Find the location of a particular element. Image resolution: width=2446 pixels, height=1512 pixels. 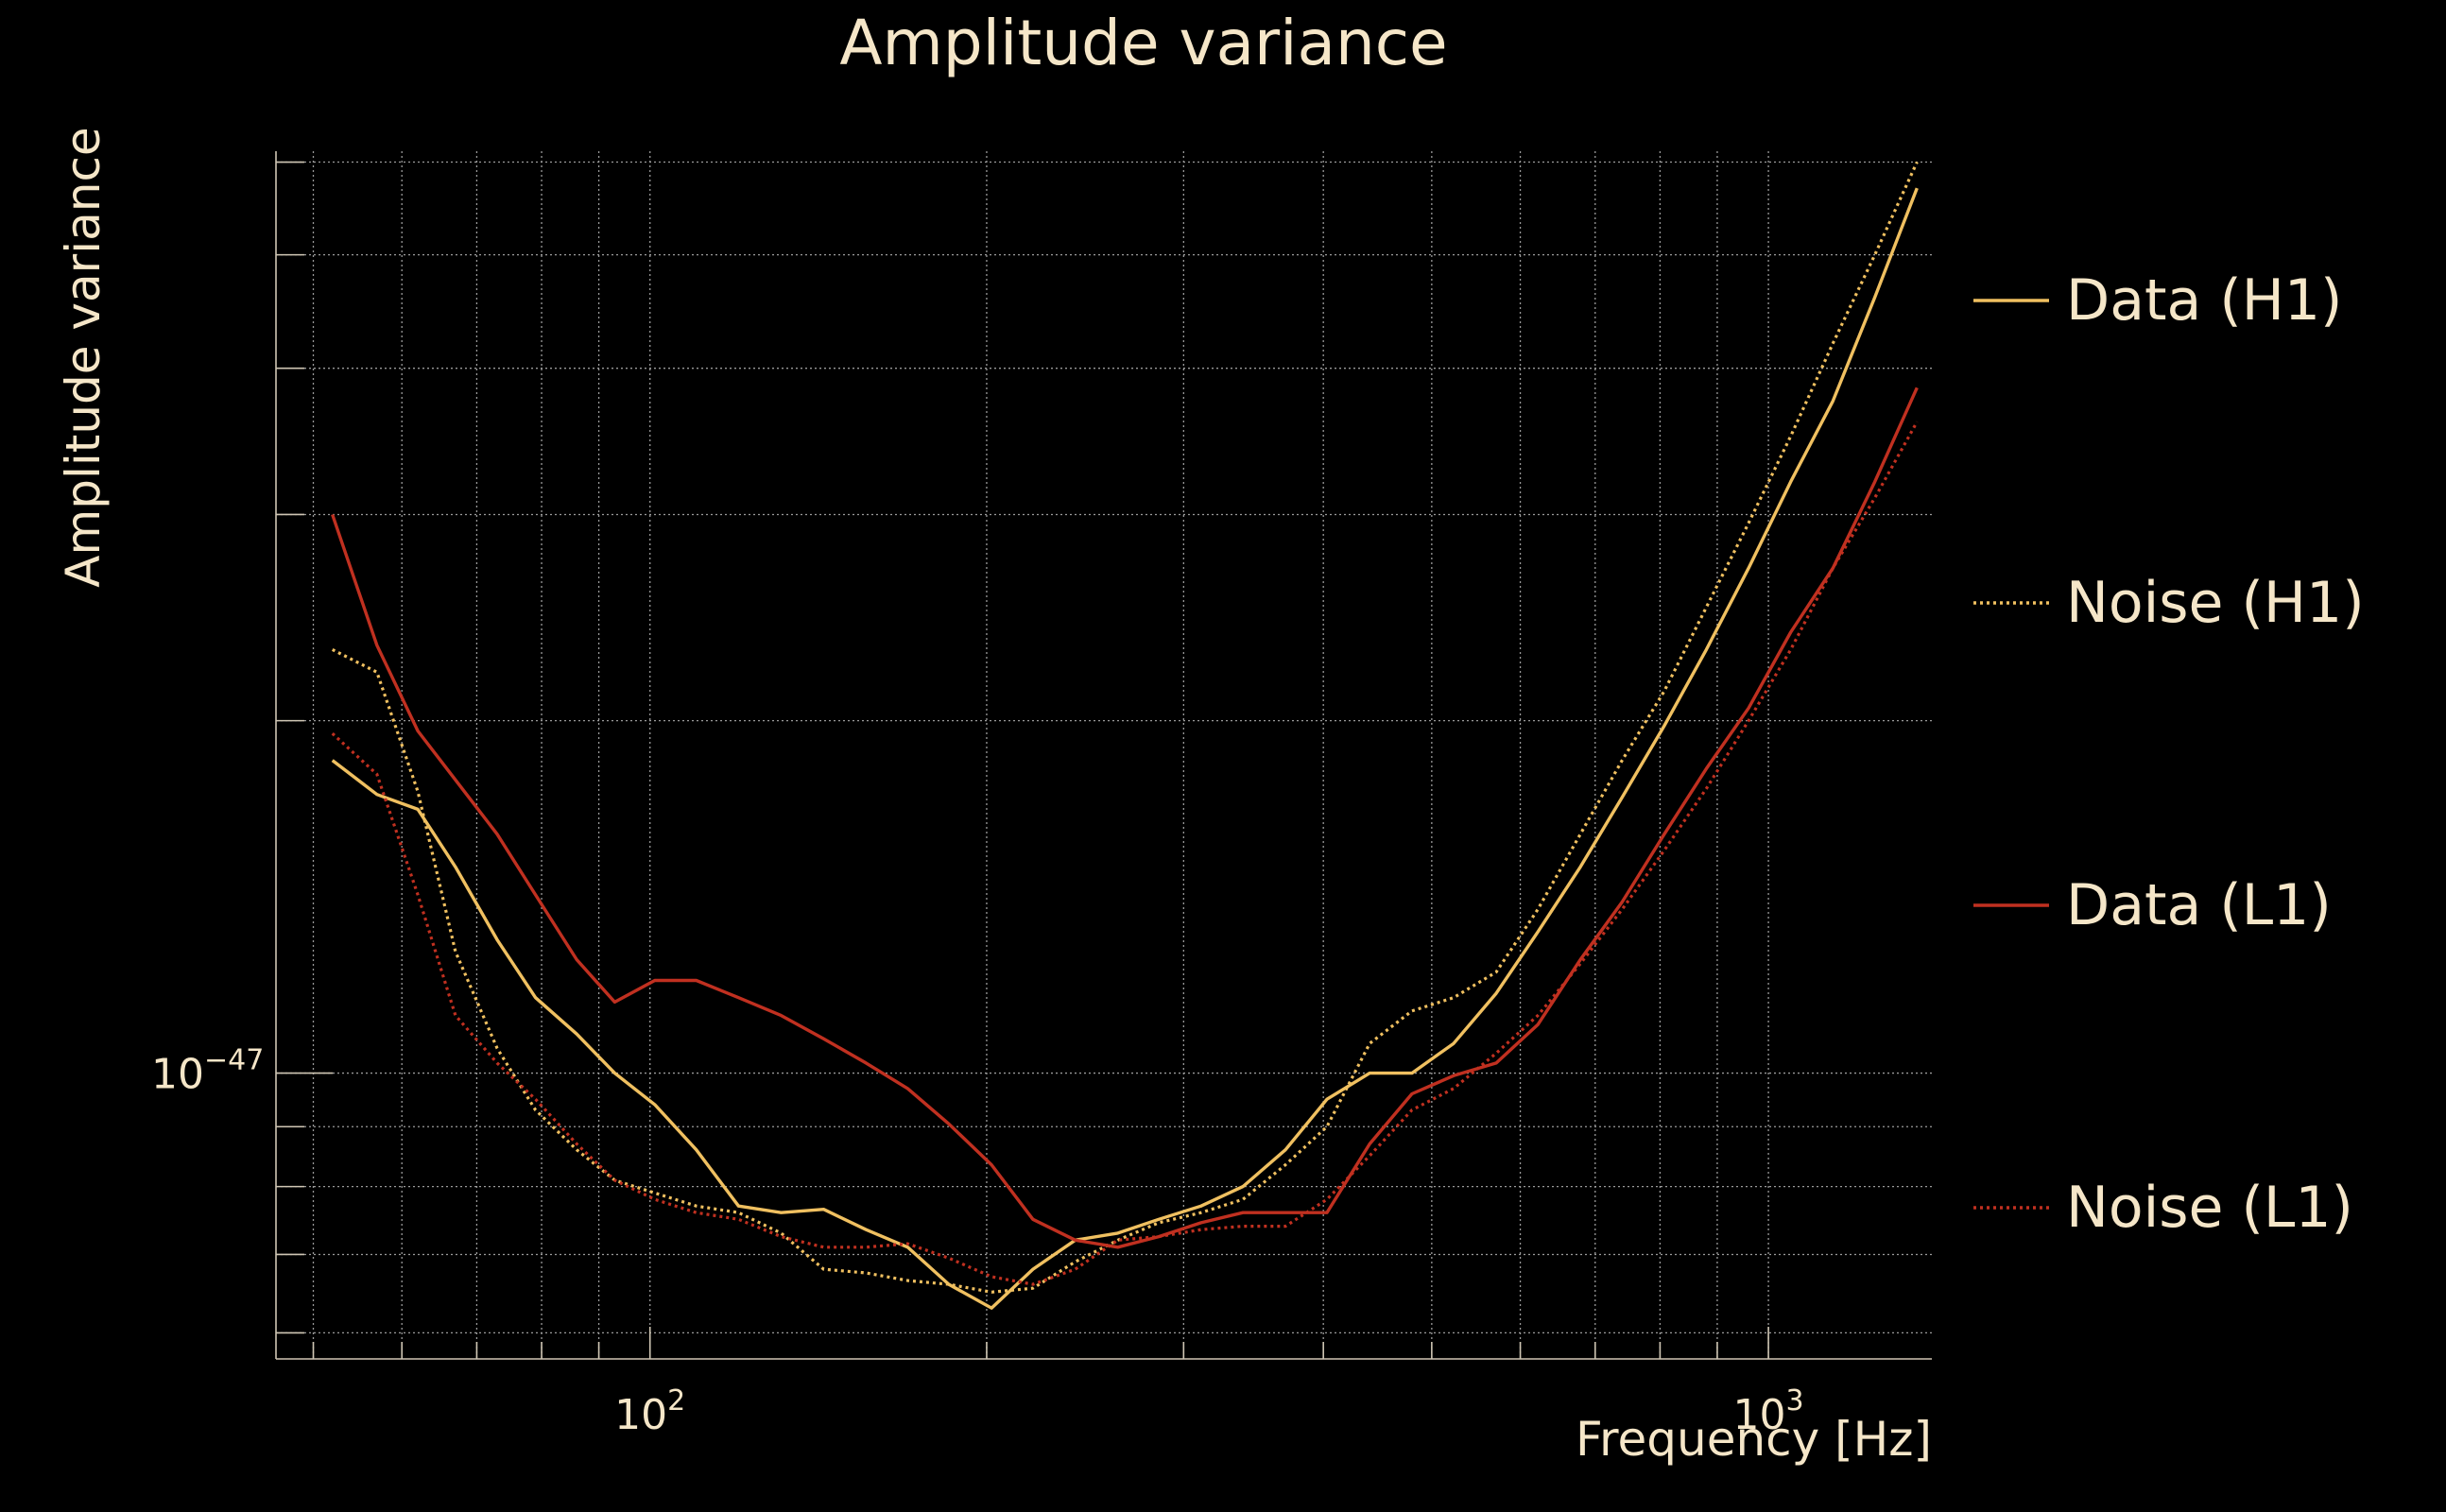

chart-title: Amplitude variance is located at coordinates (1143, 43).